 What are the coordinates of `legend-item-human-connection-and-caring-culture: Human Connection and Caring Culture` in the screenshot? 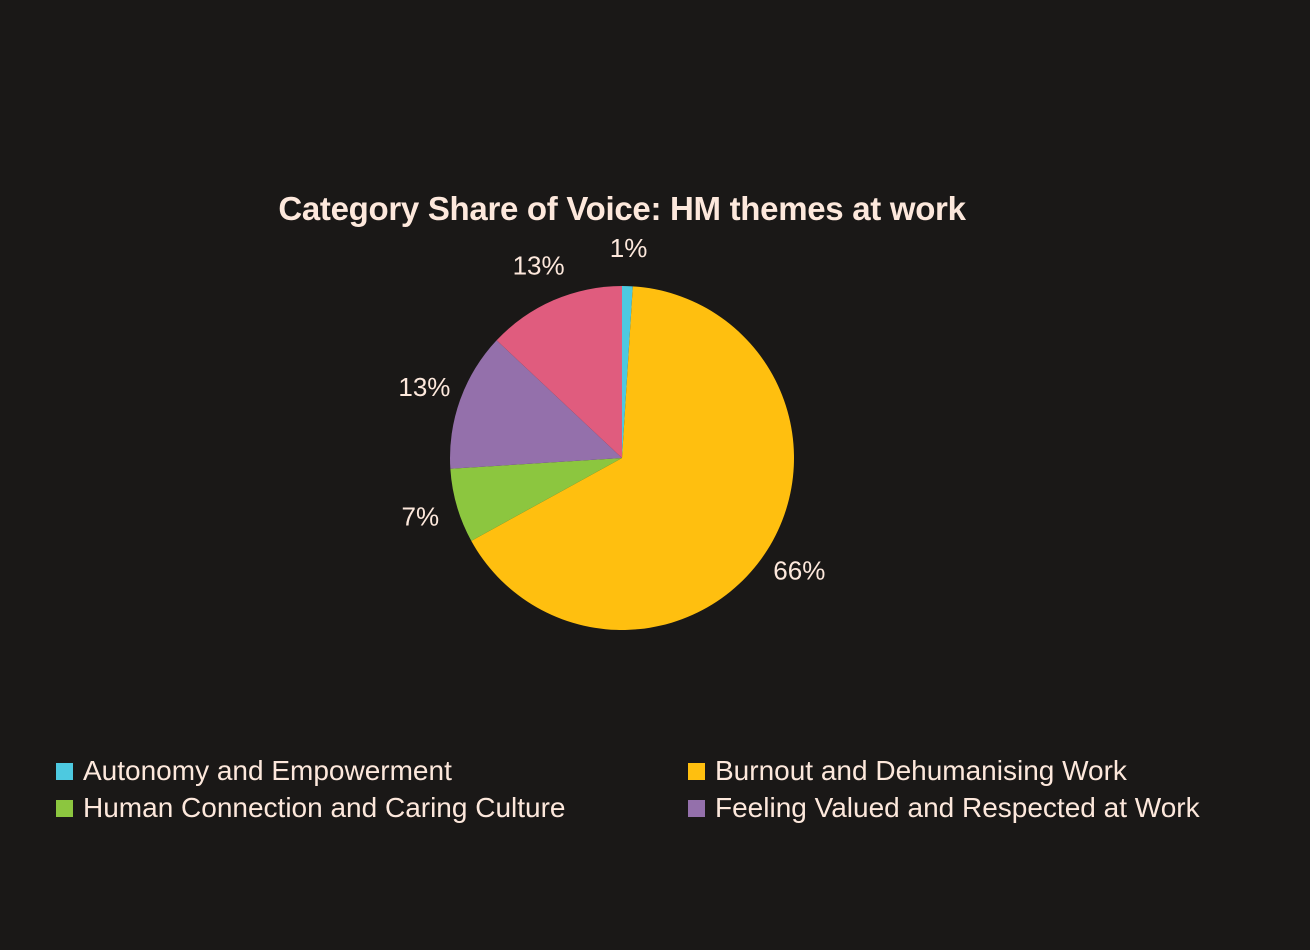 It's located at (372, 807).